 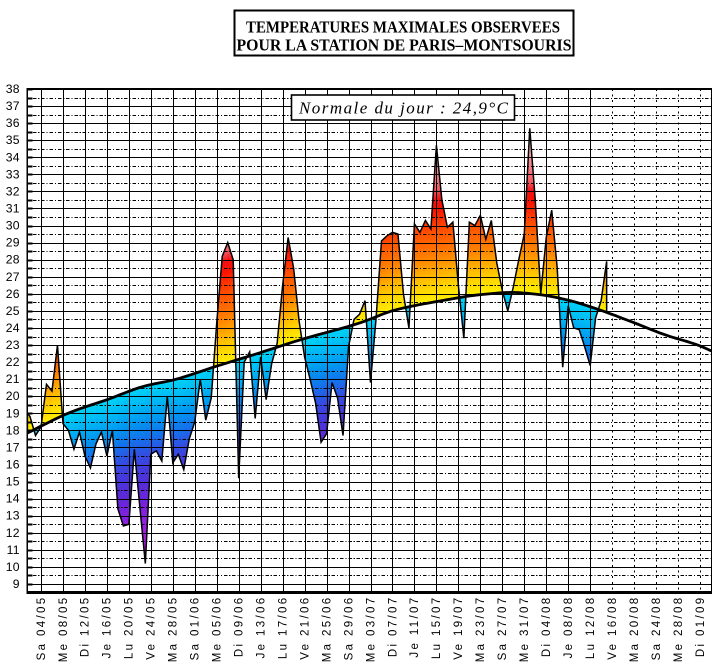 I want to click on svg-text: Lu 15/07, so click(x=437, y=628).